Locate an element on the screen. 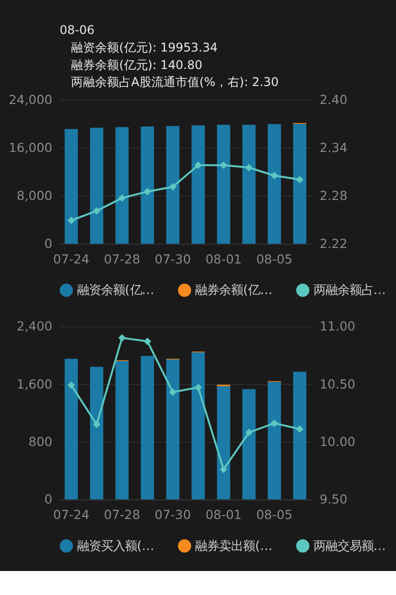 This screenshot has width=396, height=595. y2-tick-label: 9.50 is located at coordinates (334, 499).